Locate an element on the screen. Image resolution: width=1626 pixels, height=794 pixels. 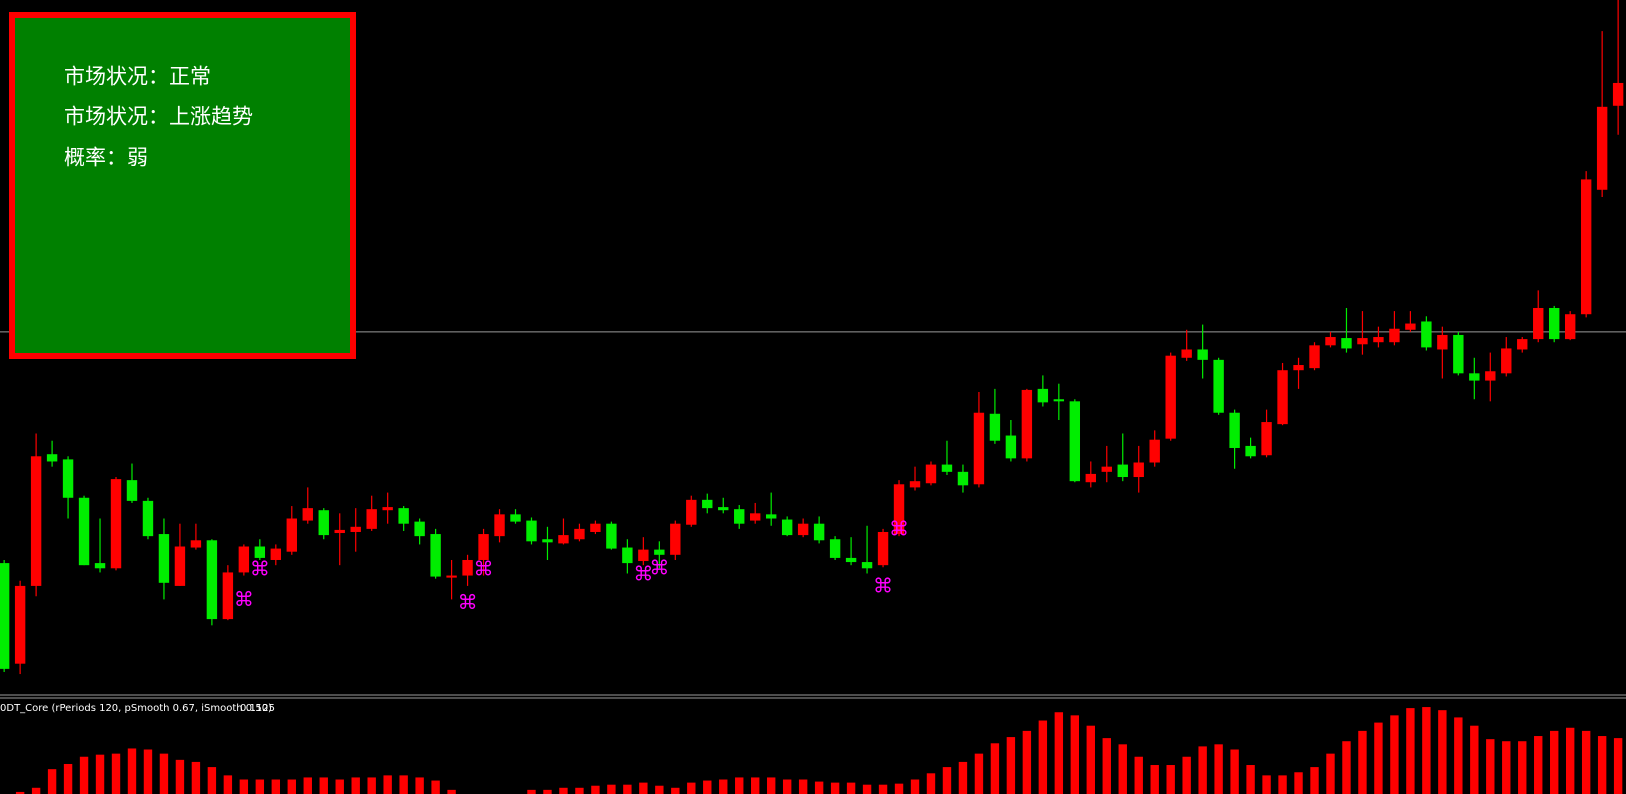
info-box-frame is located at coordinates (182, 185).